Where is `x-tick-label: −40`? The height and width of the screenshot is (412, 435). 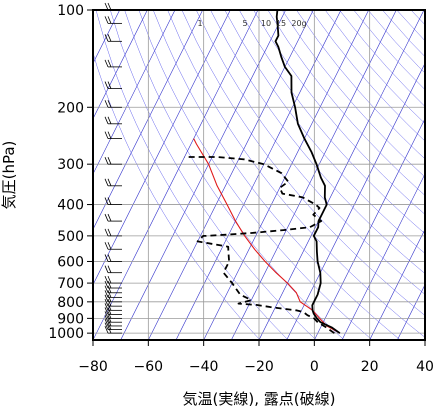 x-tick-label: −40 is located at coordinates (204, 367).